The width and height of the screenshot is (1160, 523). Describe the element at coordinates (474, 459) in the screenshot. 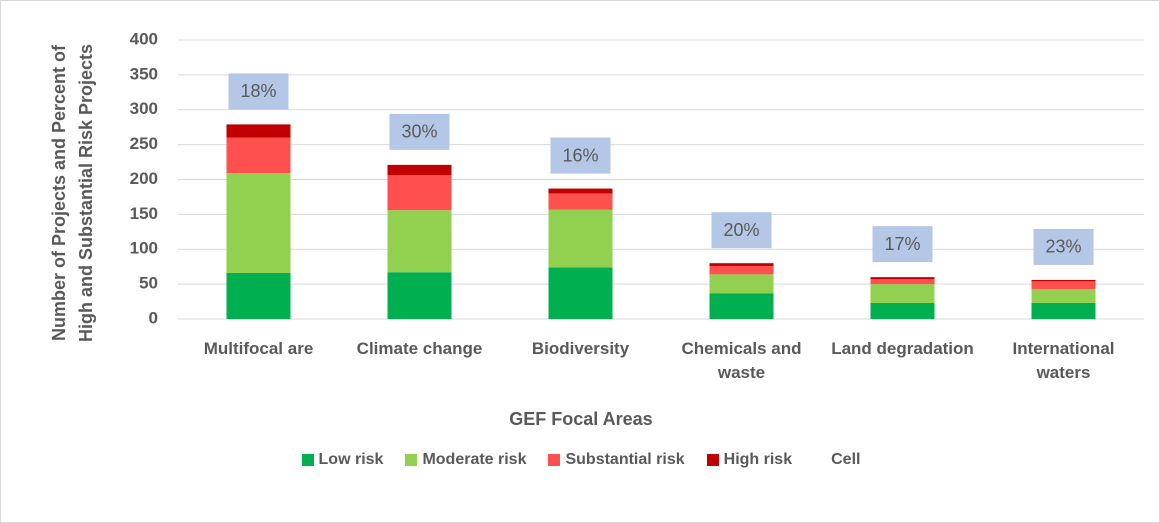

I see `legend-label: Moderate risk` at that location.